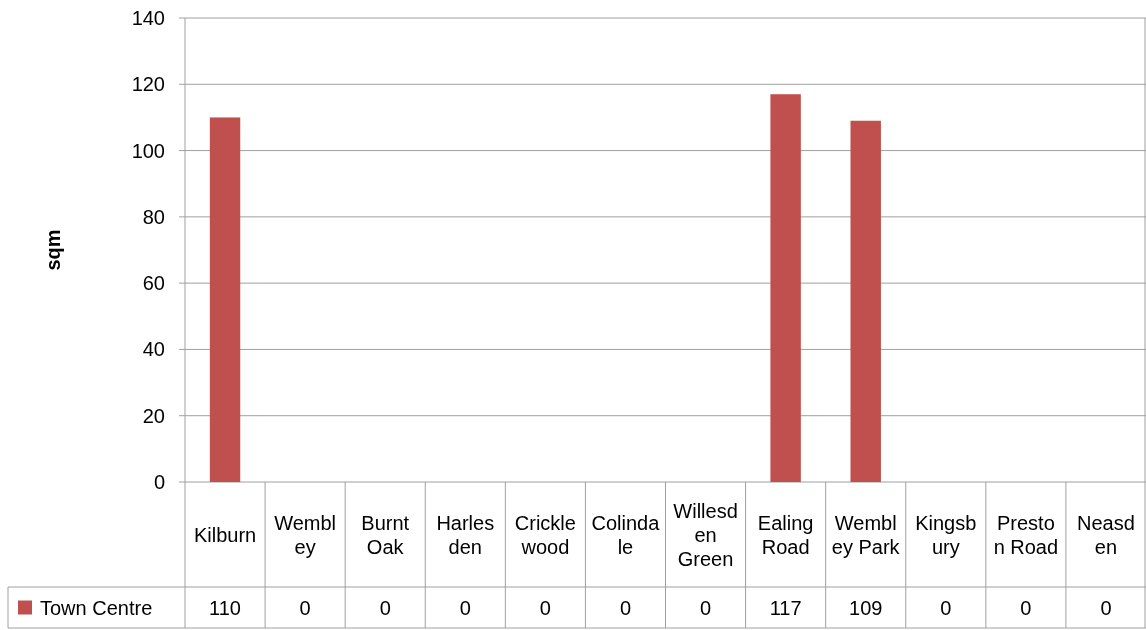  What do you see at coordinates (153, 283) in the screenshot?
I see `y-tick-label: 60` at bounding box center [153, 283].